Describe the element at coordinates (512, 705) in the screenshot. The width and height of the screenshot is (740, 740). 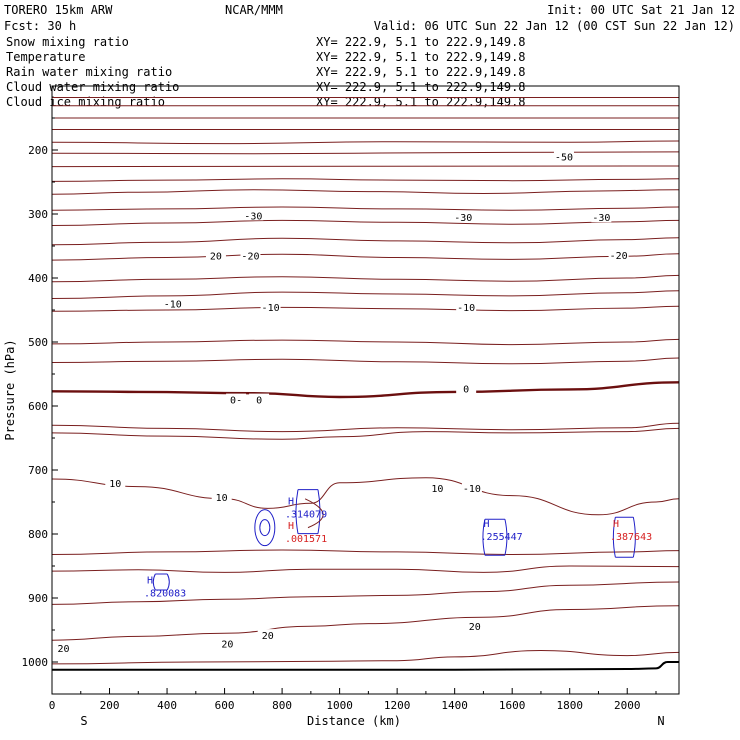
I see `x-tick-label: 1600` at that location.